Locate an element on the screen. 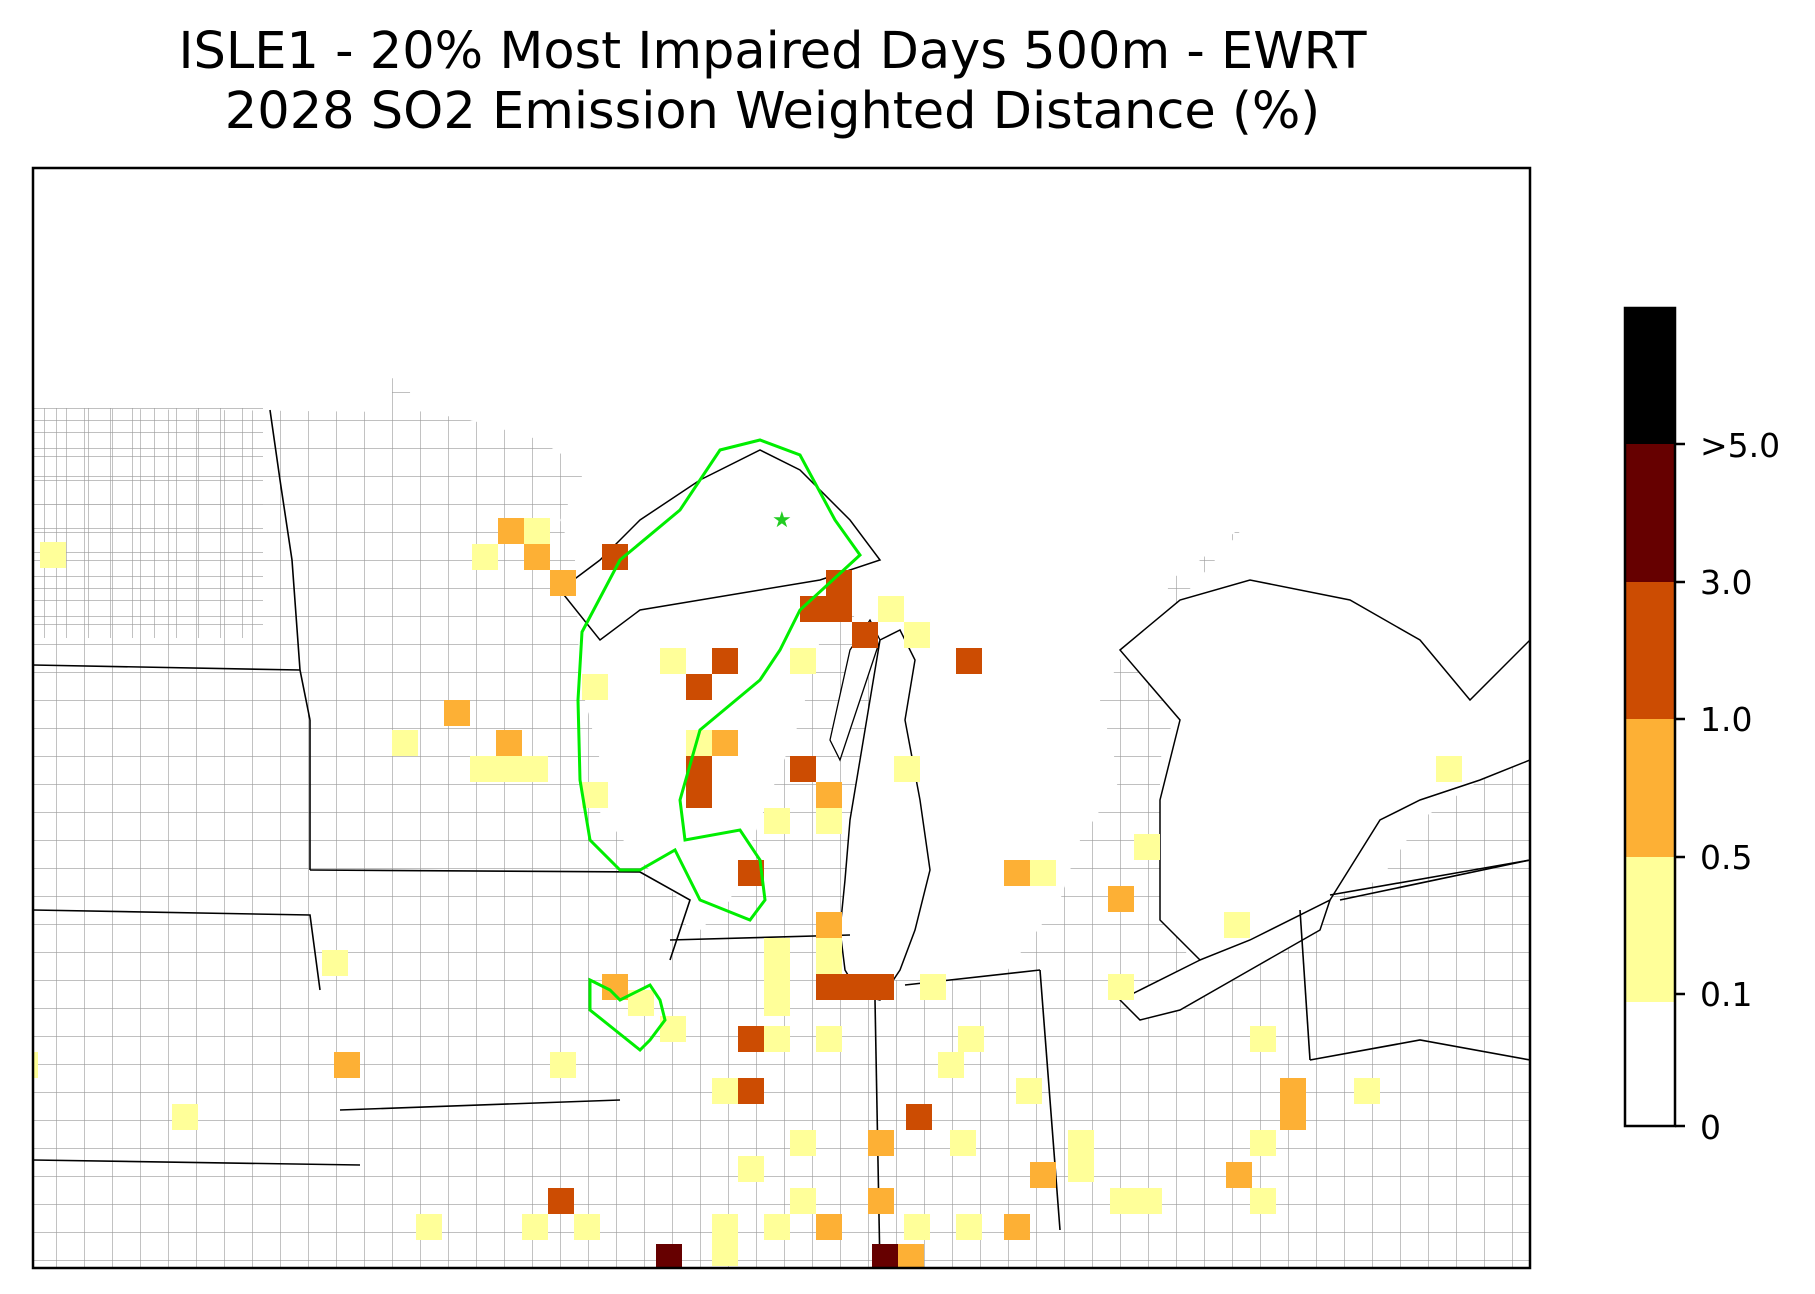  green-bay is located at coordinates (855, 690).